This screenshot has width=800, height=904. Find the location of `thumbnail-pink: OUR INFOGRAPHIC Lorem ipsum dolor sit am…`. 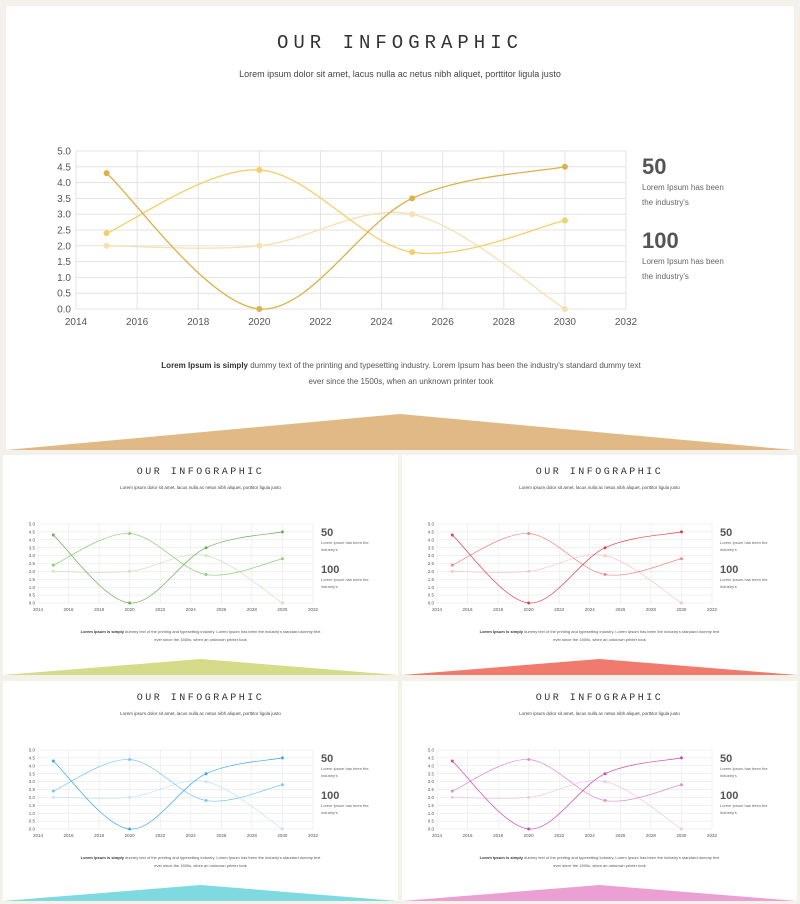

thumbnail-pink: OUR INFOGRAPHIC Lorem ipsum dolor sit am… is located at coordinates (599, 791).